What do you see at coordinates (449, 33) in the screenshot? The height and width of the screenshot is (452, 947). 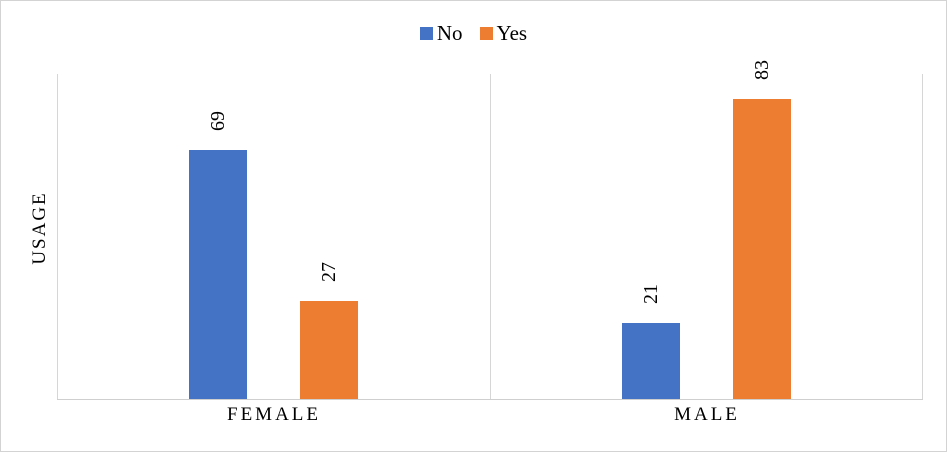 I see `legend-label-no: No` at bounding box center [449, 33].